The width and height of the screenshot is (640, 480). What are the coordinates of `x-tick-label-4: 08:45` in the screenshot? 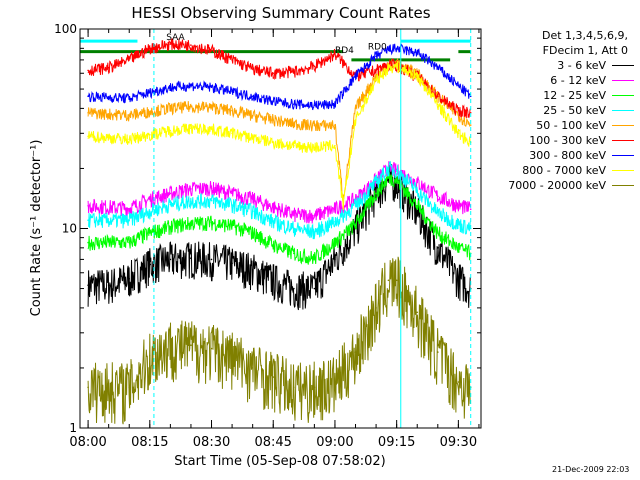 It's located at (272, 442).